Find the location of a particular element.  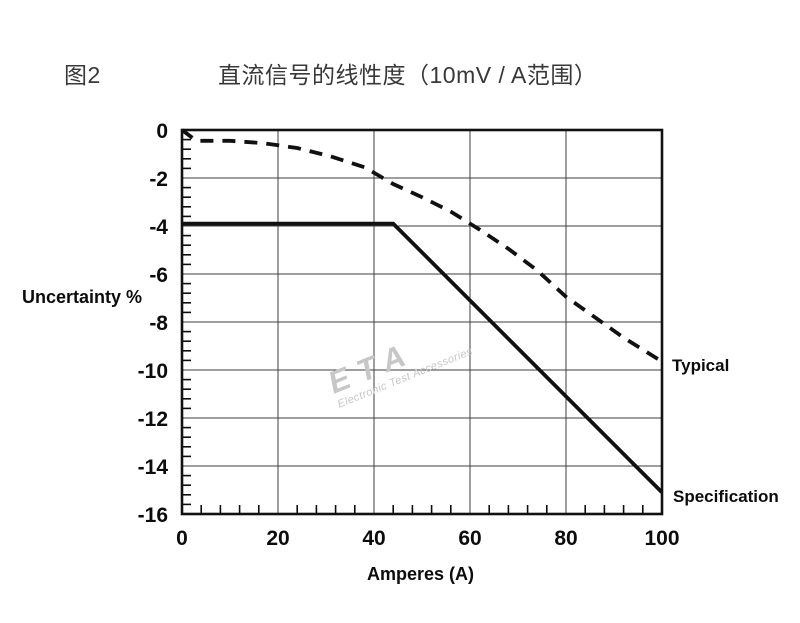

figure-number: 图2 is located at coordinates (82, 75).